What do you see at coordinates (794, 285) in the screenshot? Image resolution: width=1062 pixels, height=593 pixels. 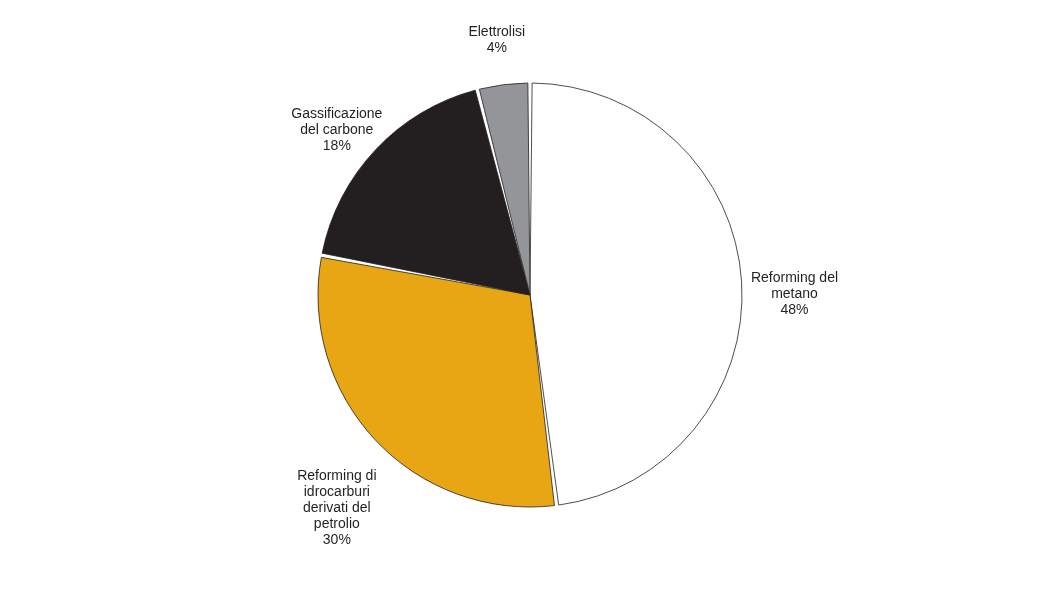 I see `slice-label: Reforming del metano` at bounding box center [794, 285].